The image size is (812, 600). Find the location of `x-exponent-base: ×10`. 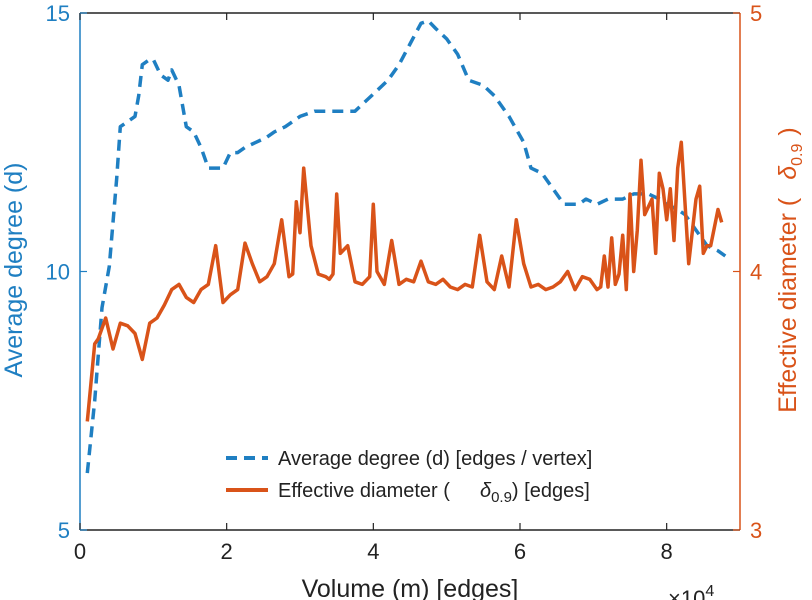

x-exponent-base: ×10 is located at coordinates (686, 593).